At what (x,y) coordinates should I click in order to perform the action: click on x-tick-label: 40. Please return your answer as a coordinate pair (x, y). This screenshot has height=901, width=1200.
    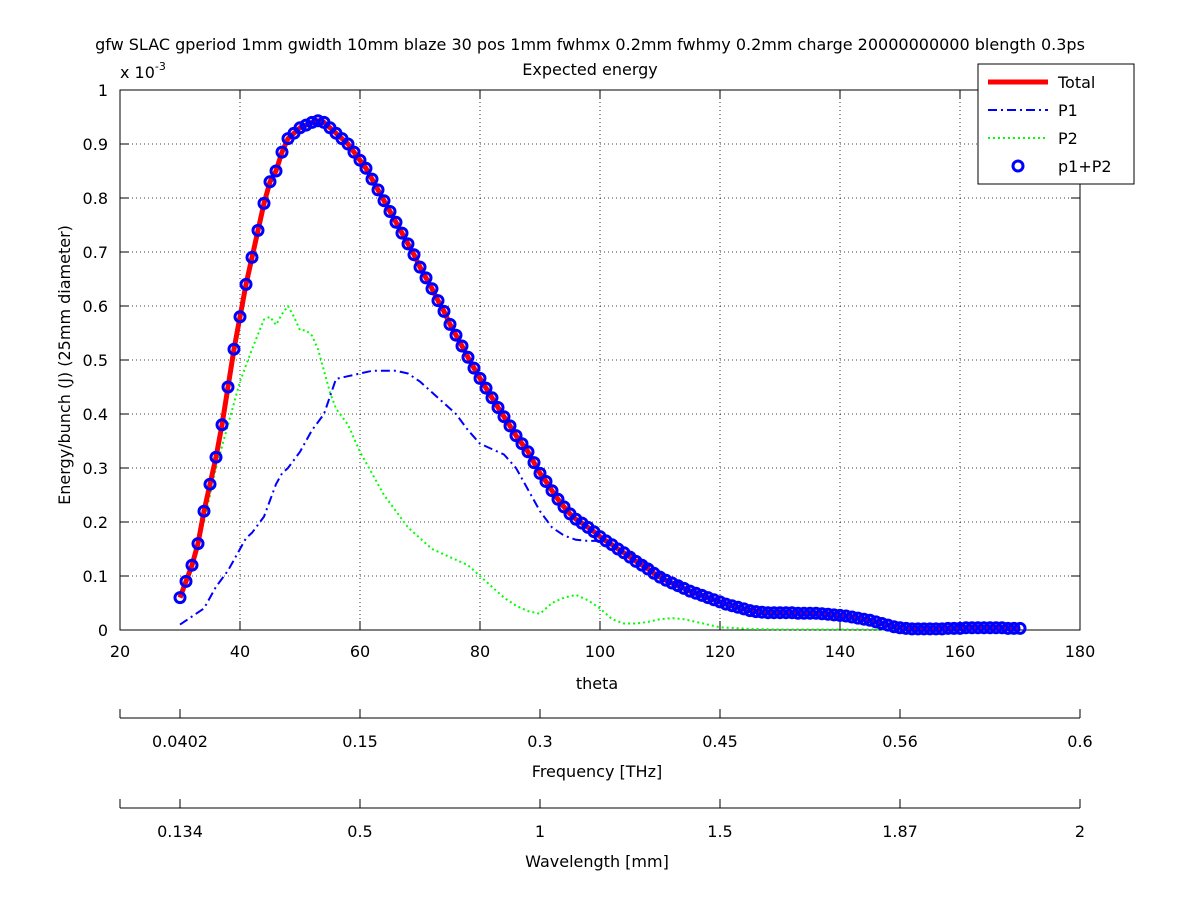
    Looking at the image, I should click on (240, 651).